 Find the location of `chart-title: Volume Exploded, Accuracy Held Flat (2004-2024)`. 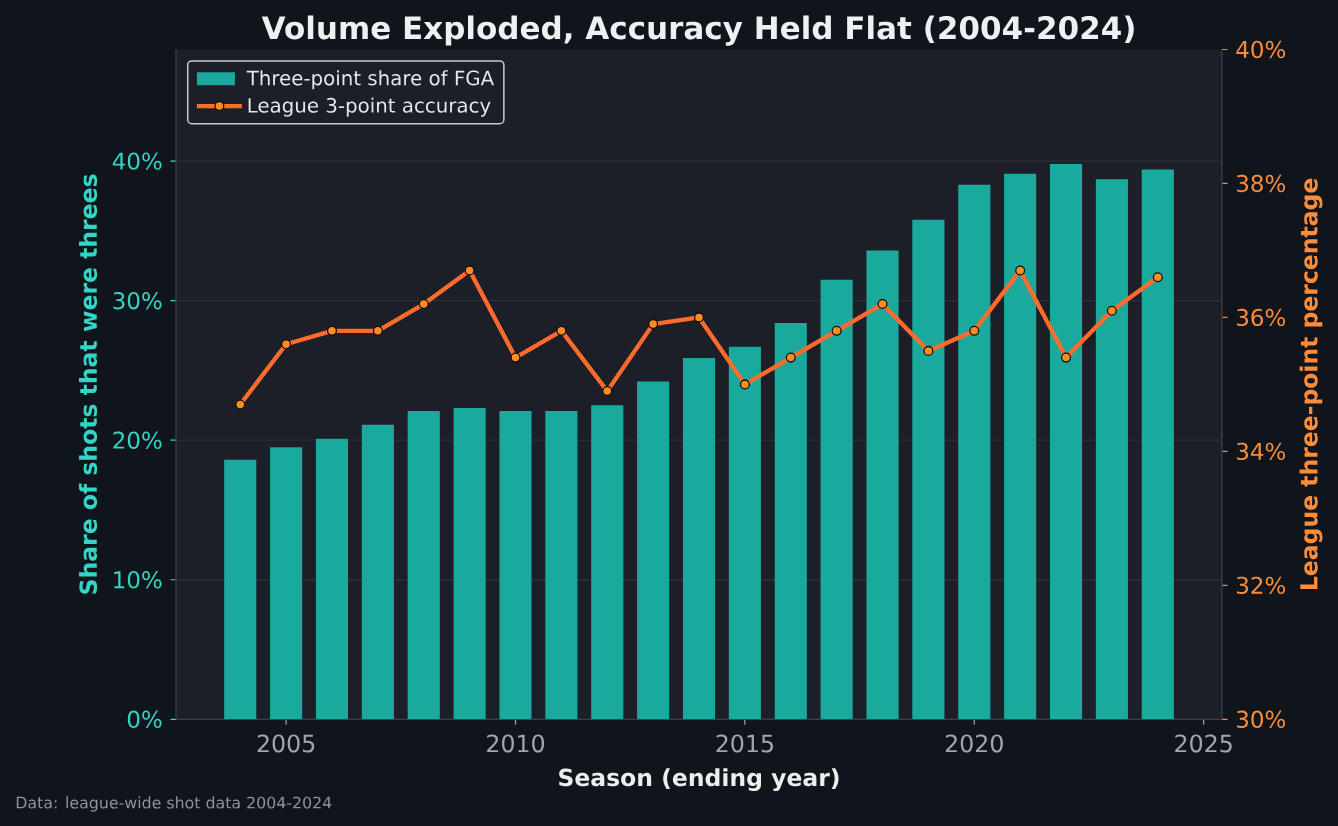

chart-title: Volume Exploded, Accuracy Held Flat (2004-2024) is located at coordinates (697, 30).